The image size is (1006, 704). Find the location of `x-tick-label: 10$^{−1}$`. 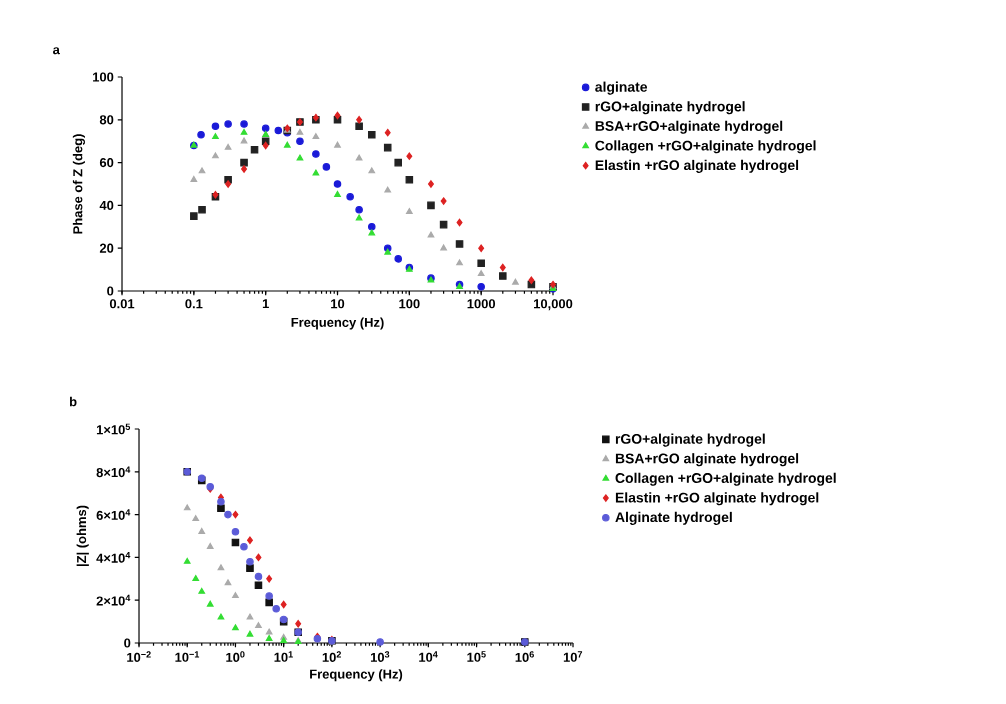

x-tick-label: 10$^{−1}$ is located at coordinates (187, 656).